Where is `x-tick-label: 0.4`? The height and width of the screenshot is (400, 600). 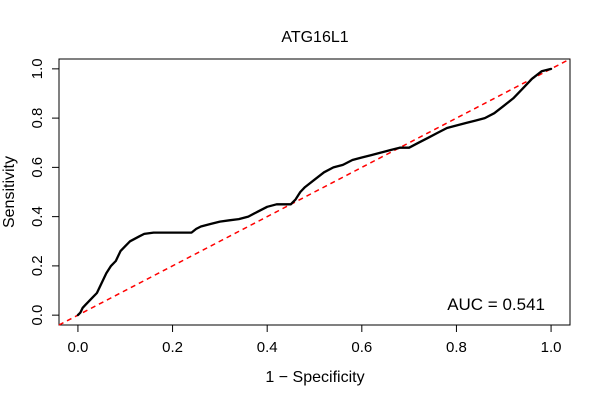 x-tick-label: 0.4 is located at coordinates (267, 347).